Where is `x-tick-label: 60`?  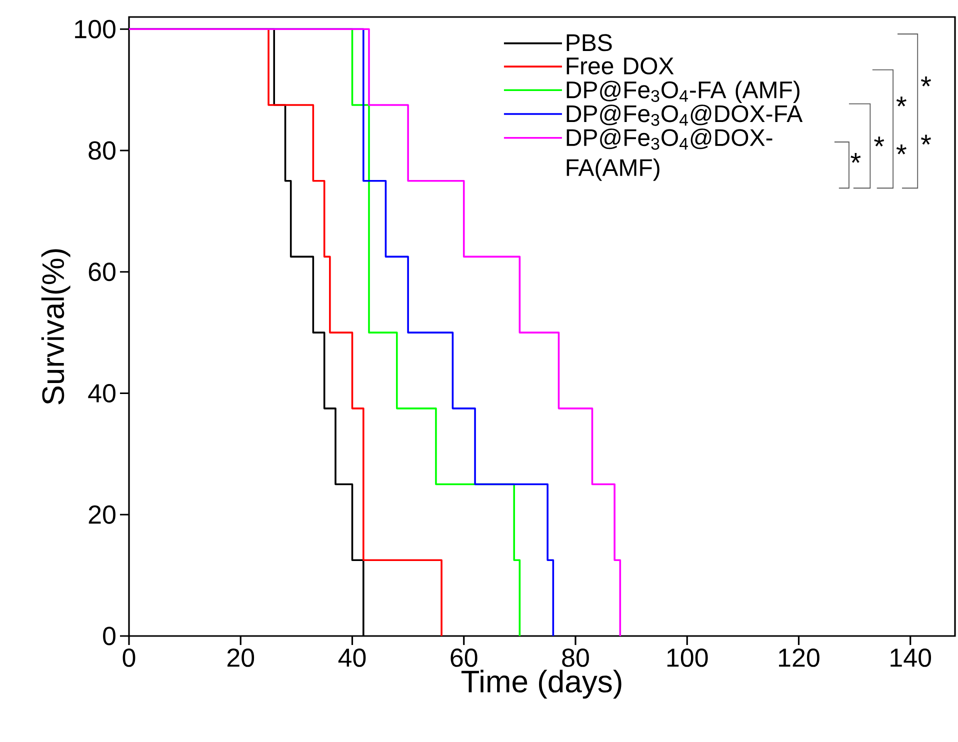 x-tick-label: 60 is located at coordinates (464, 657).